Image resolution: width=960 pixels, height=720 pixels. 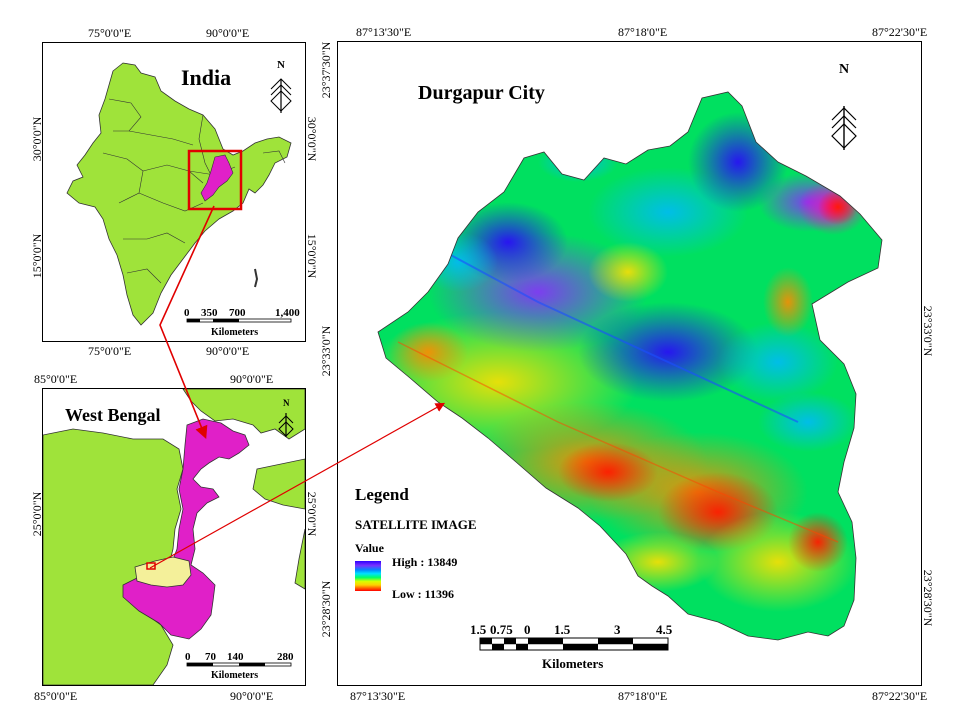 What do you see at coordinates (287, 313) in the screenshot?
I see `india-scale-label-3: 1,400` at bounding box center [287, 313].